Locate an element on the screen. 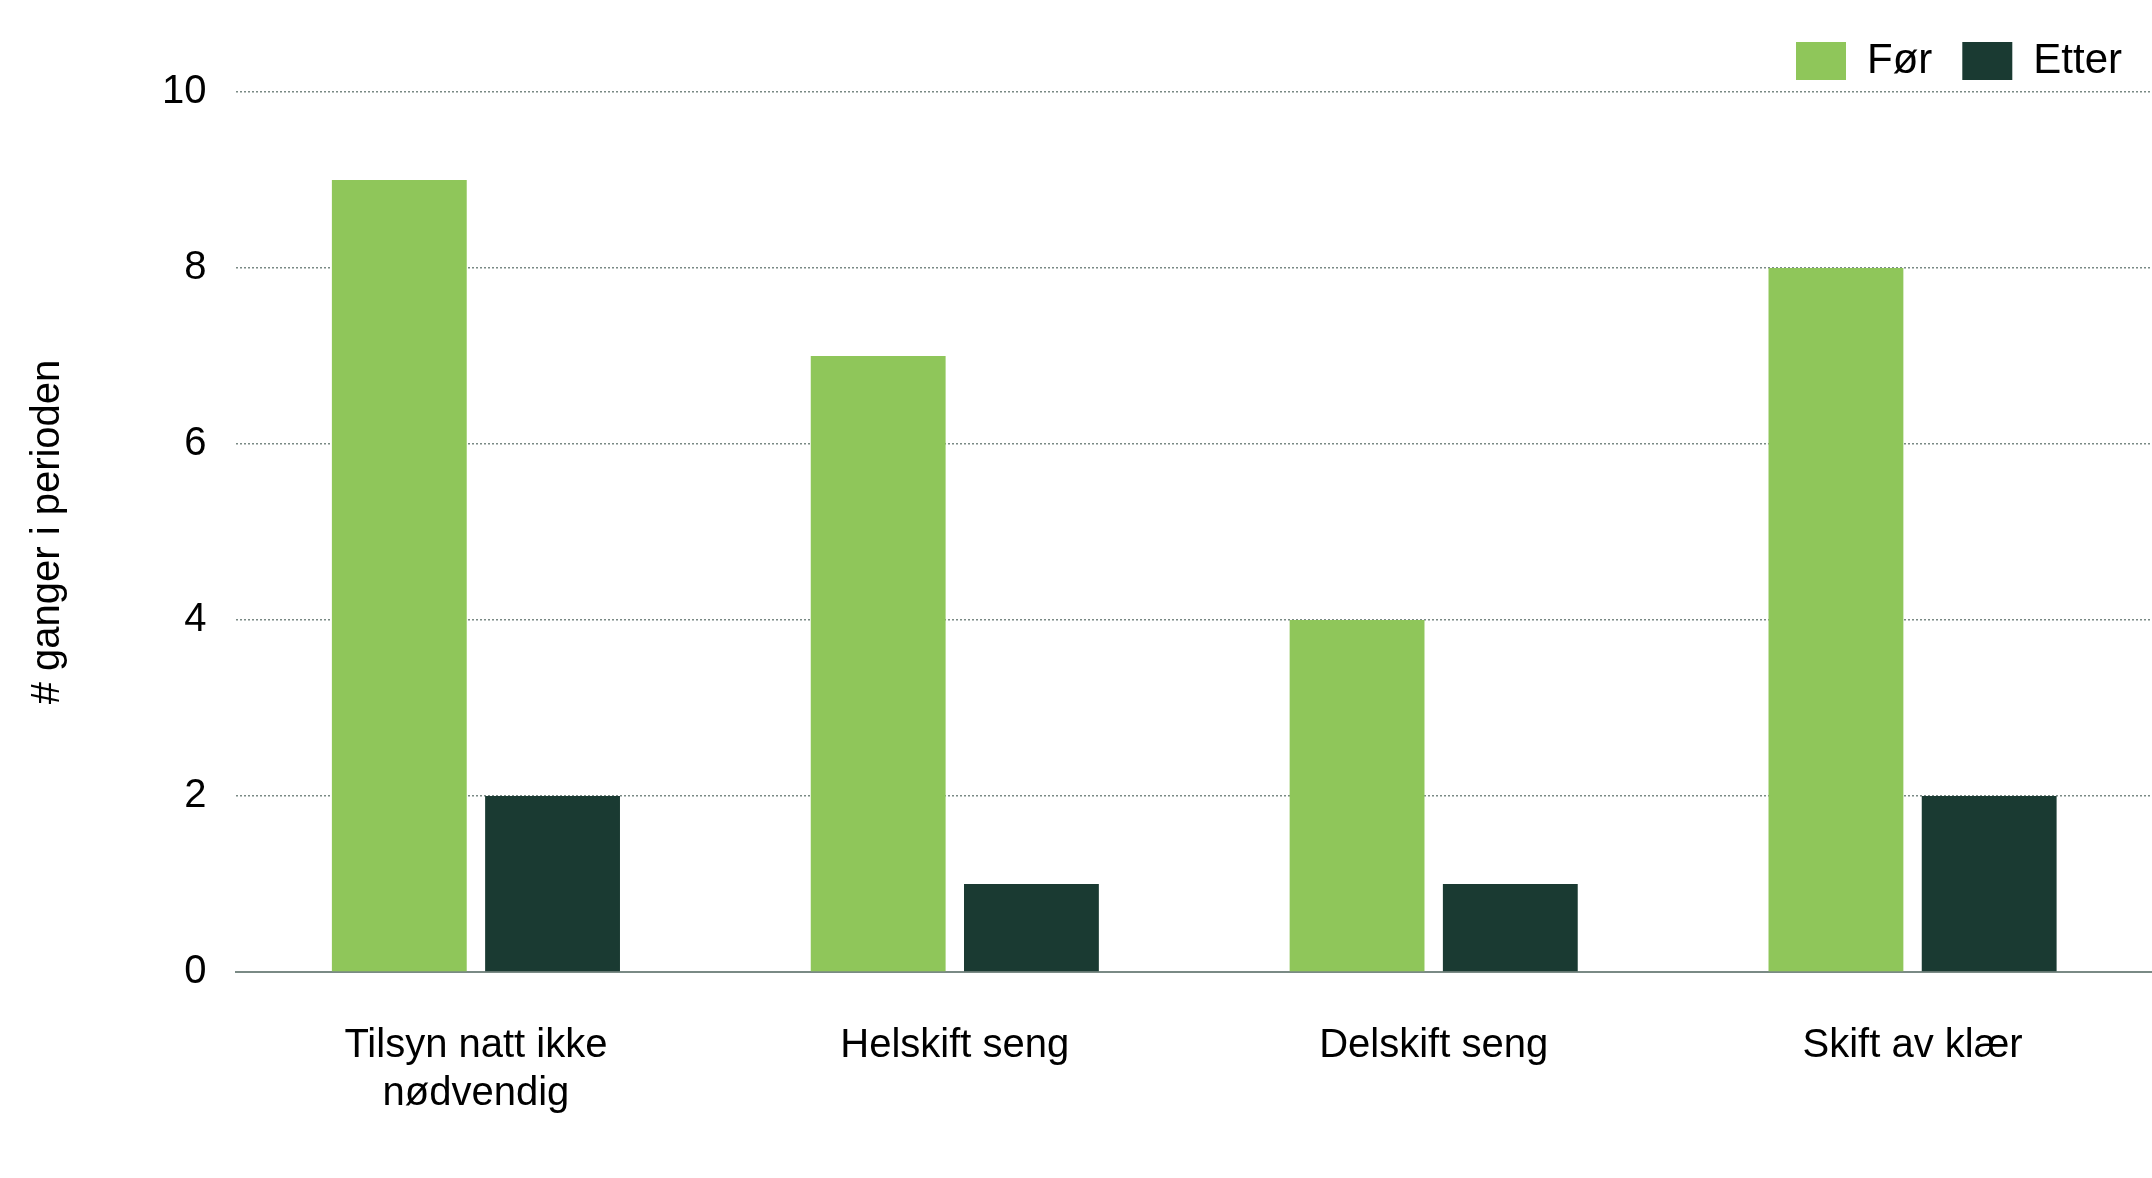  y-tick-label: 4 is located at coordinates (195, 617).